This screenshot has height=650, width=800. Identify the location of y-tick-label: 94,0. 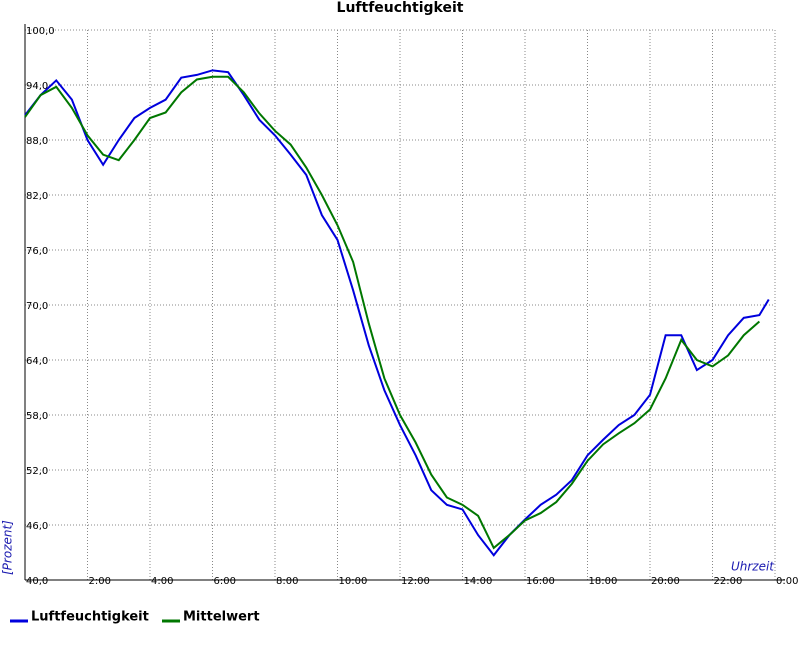
(37, 86).